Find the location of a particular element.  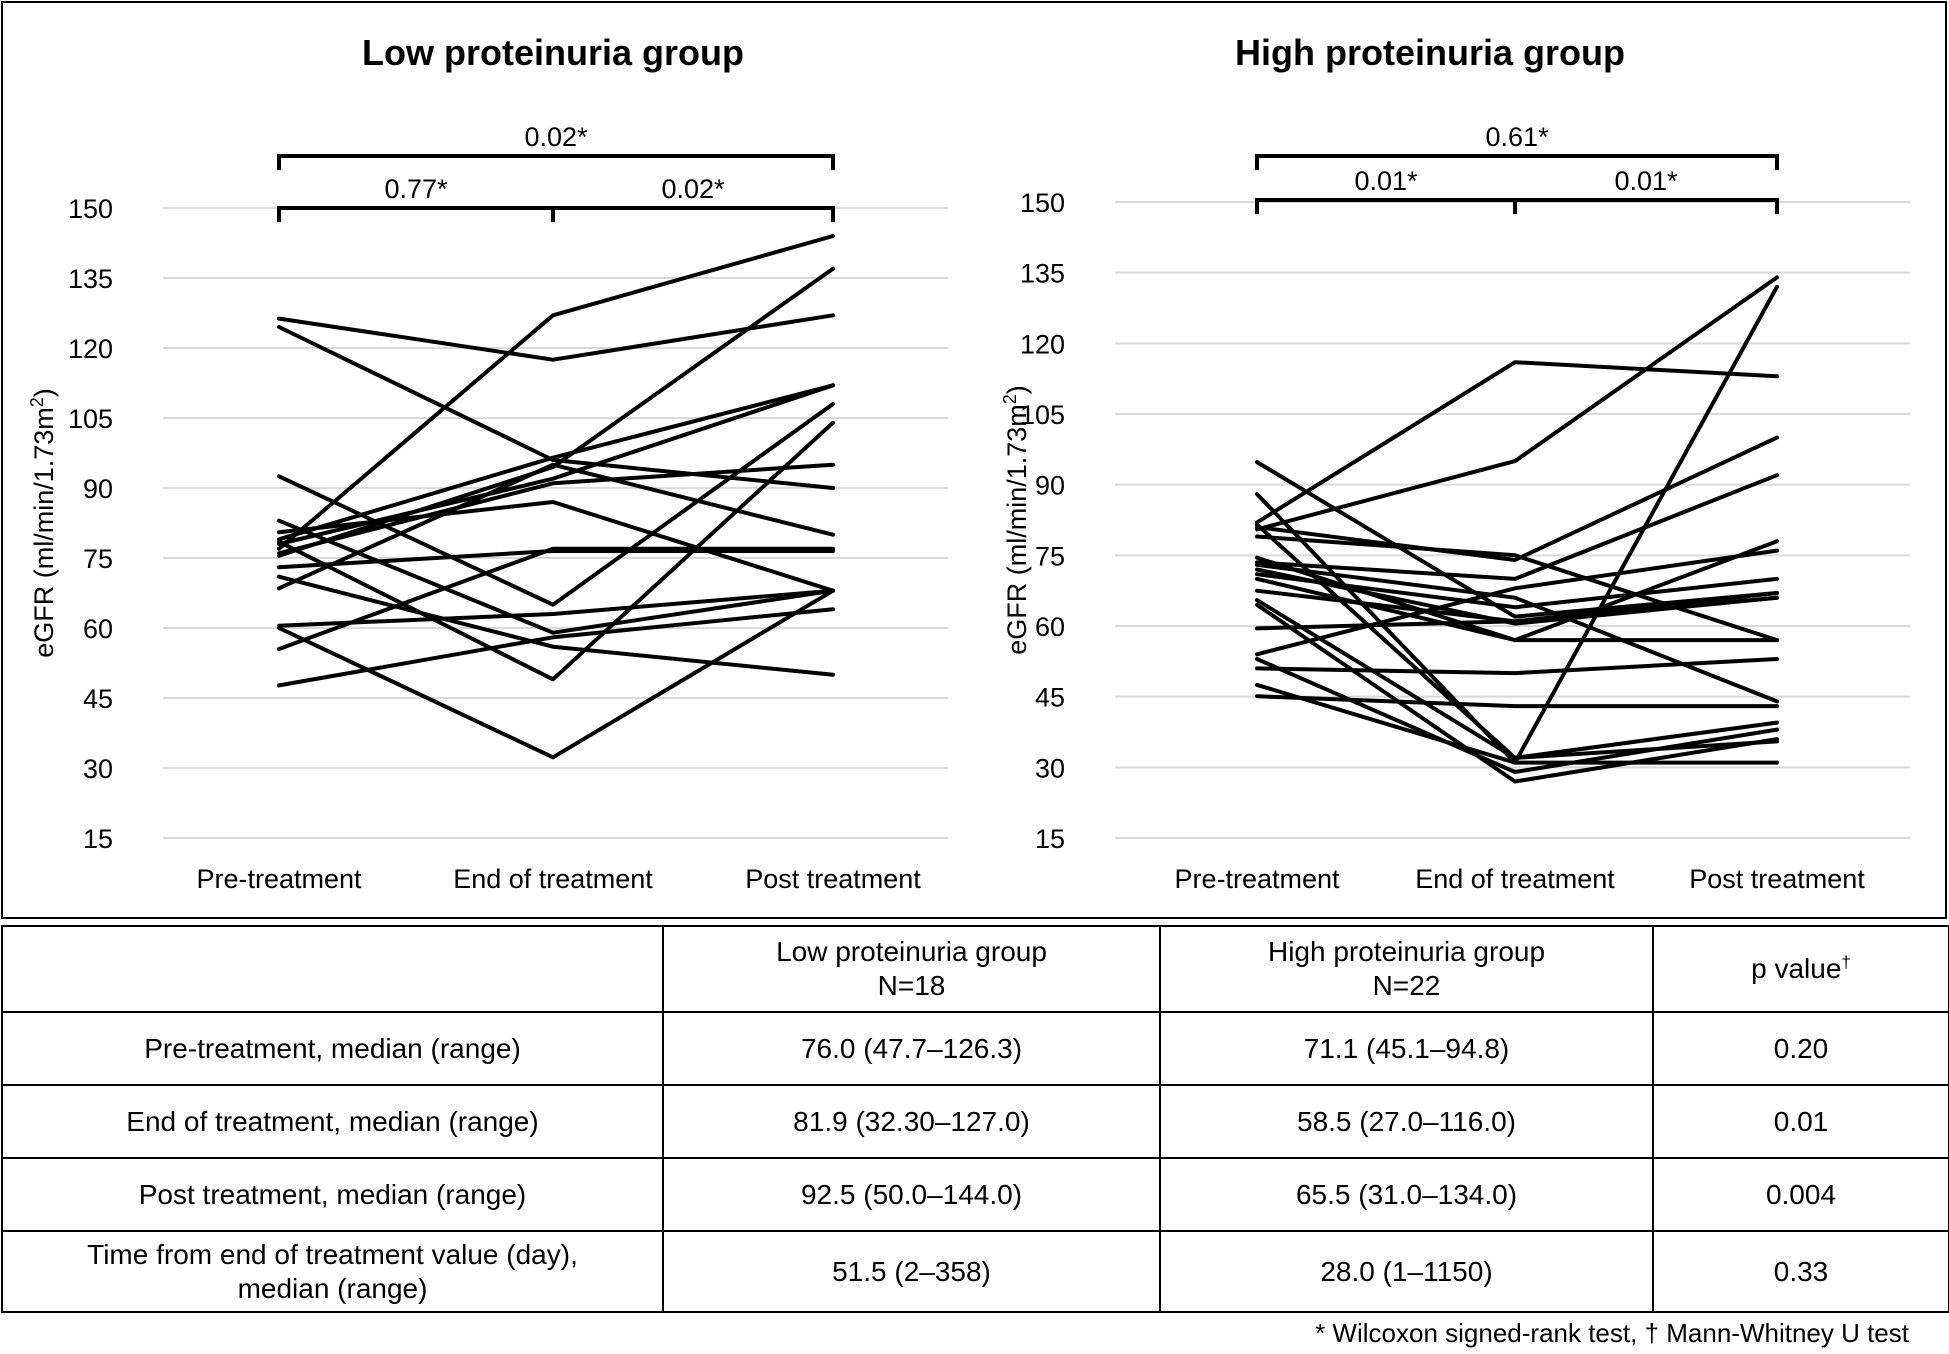

table-header-p: p value† is located at coordinates (1800, 969).